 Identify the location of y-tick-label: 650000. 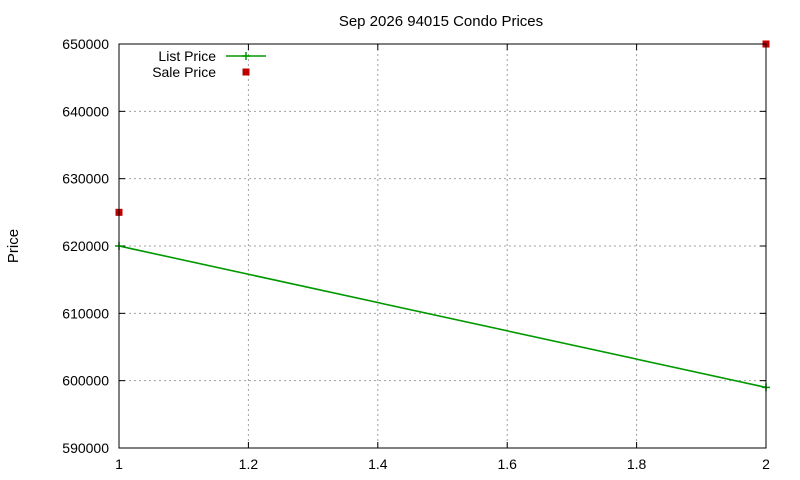
(85, 44).